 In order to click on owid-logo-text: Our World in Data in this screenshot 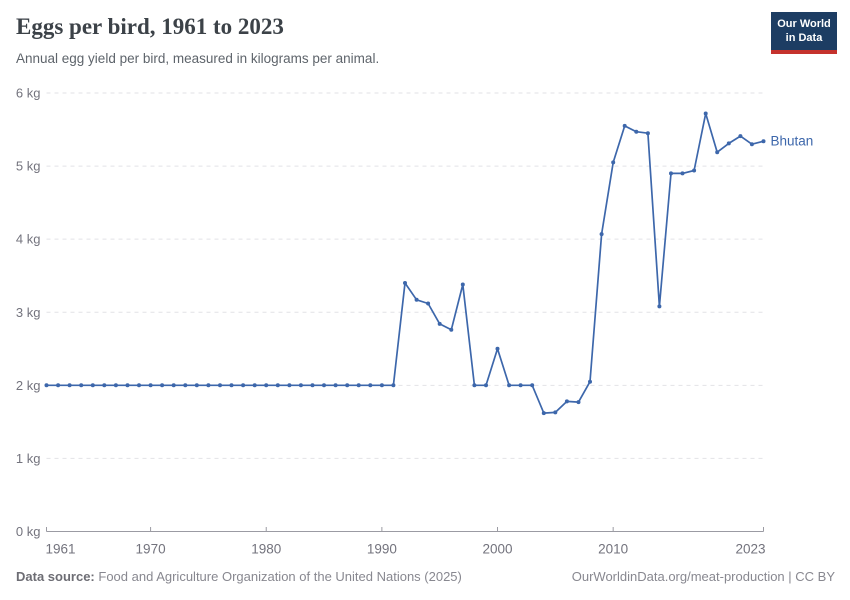, I will do `click(804, 31)`.